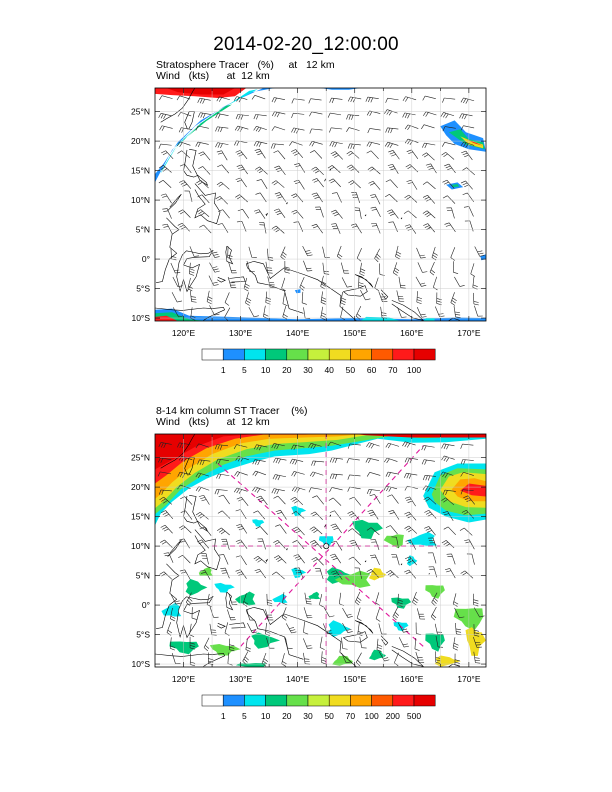 The height and width of the screenshot is (792, 612). What do you see at coordinates (320, 555) in the screenshot?
I see `marker-dashed-line` at bounding box center [320, 555].